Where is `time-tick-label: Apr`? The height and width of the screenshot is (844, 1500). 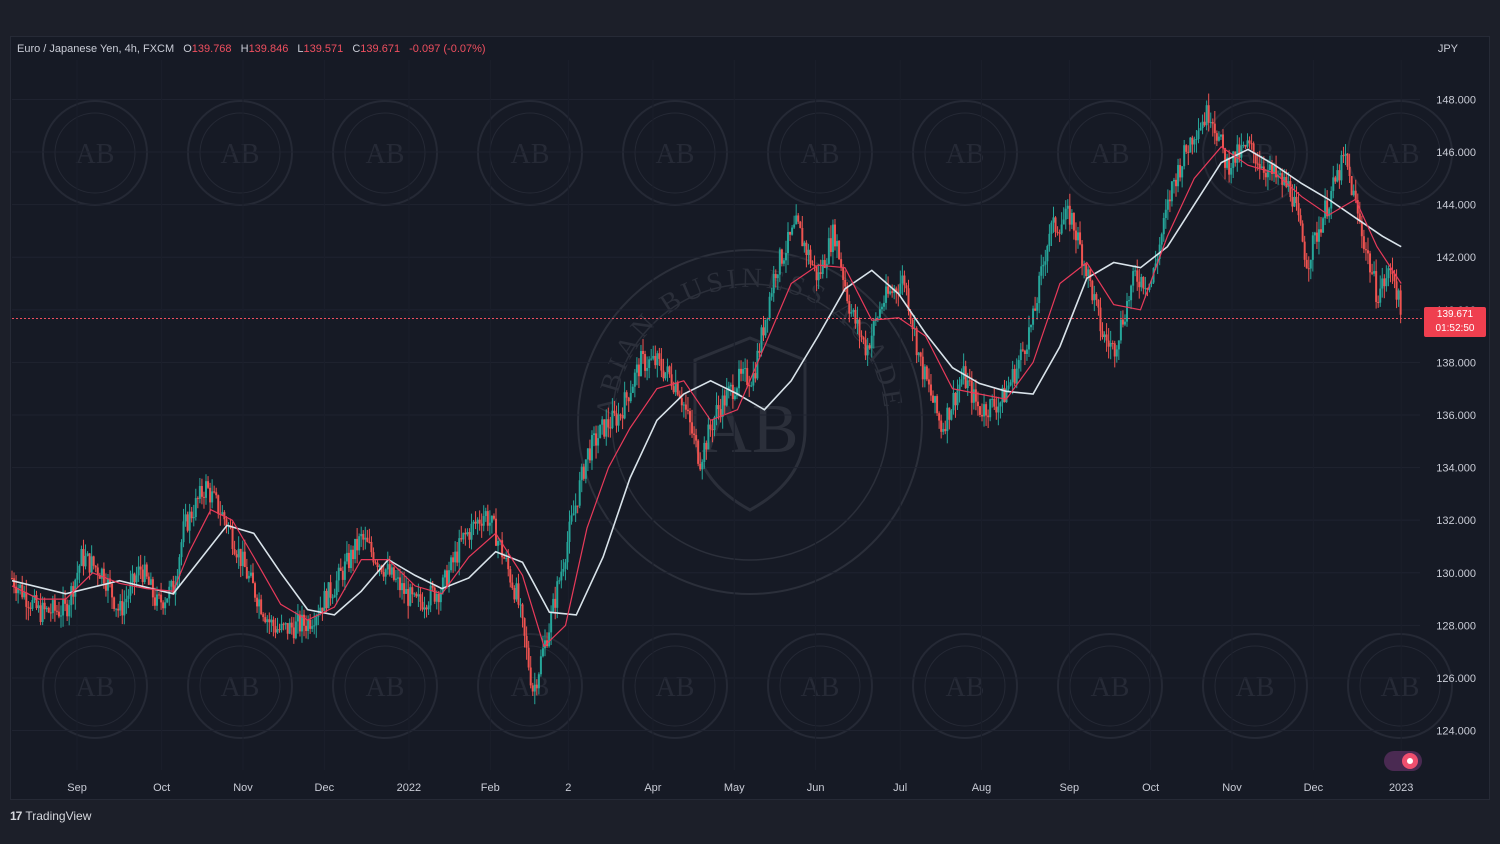
time-tick-label: Apr is located at coordinates (652, 788).